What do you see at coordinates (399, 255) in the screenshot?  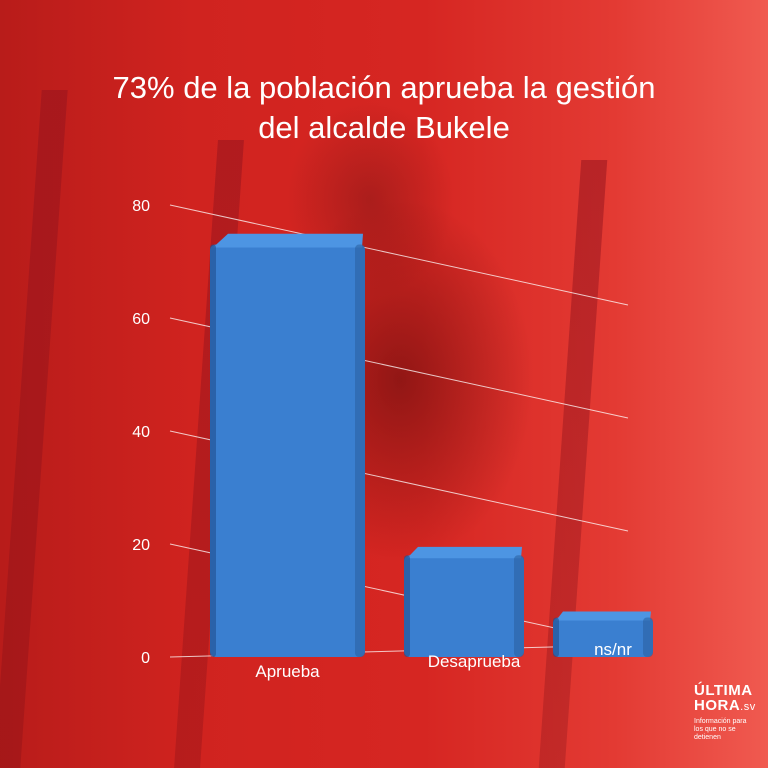 I see `gridline` at bounding box center [399, 255].